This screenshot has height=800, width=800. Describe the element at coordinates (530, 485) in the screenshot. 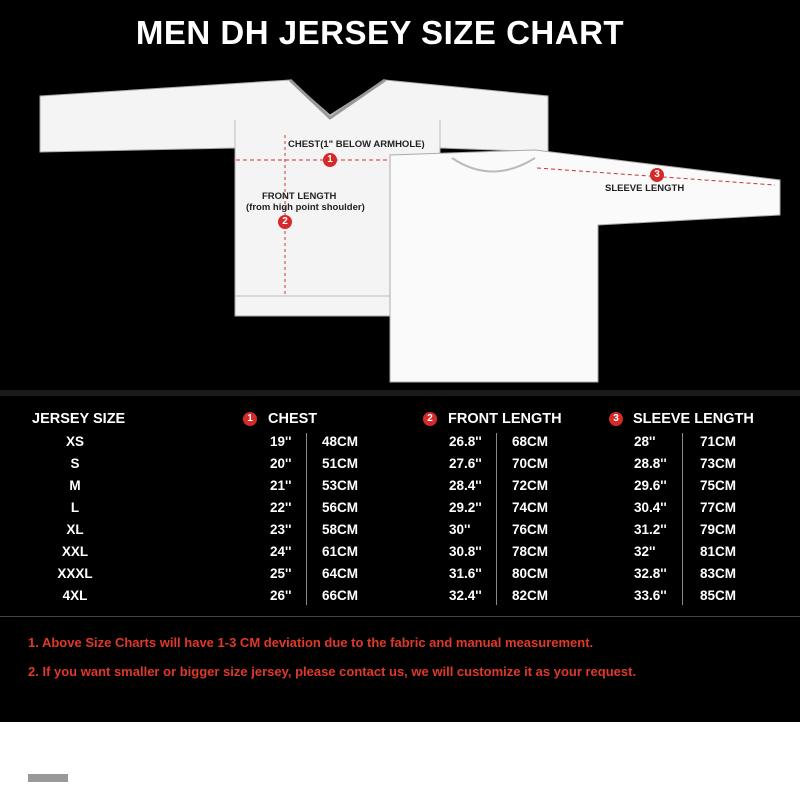

I see `cell-front-cm: 72CM` at that location.